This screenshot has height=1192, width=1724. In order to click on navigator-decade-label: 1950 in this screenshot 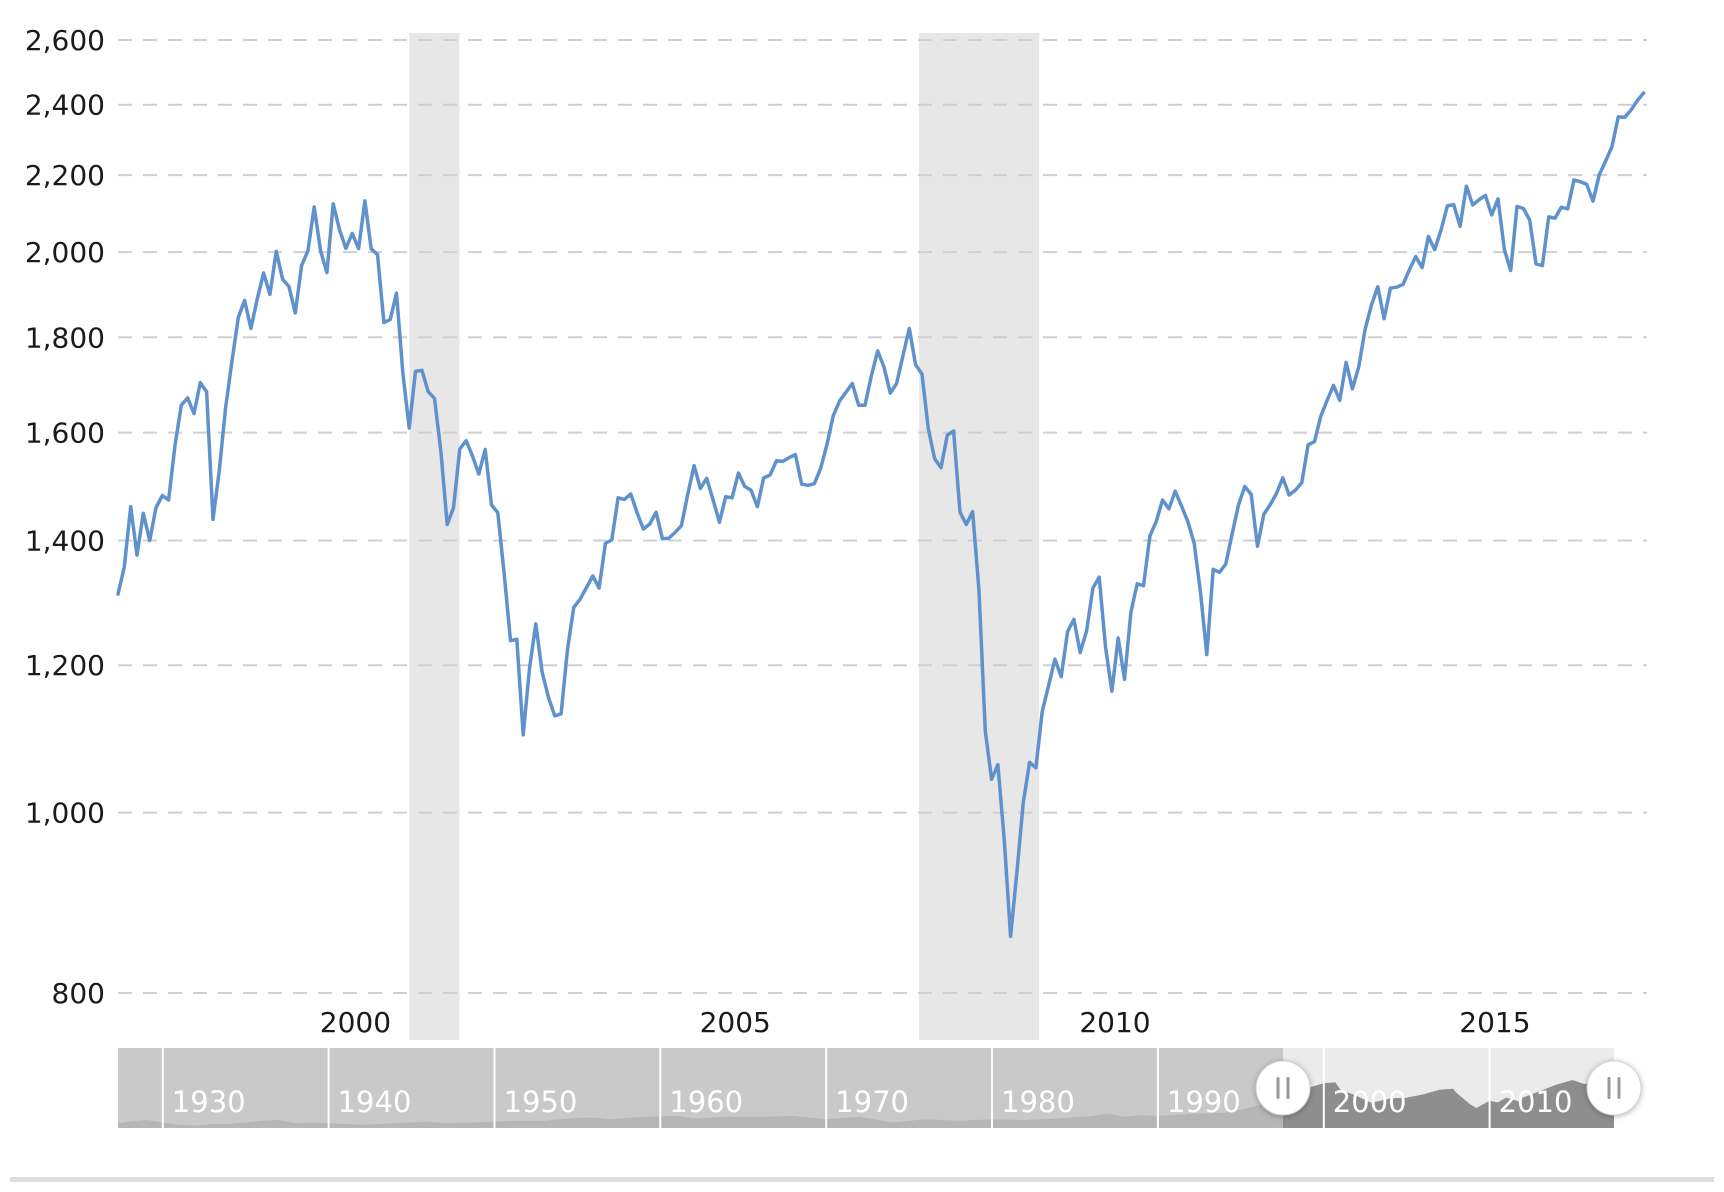, I will do `click(541, 1102)`.